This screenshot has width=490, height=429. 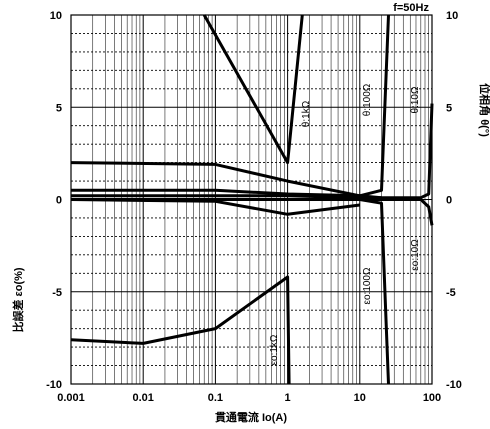 What do you see at coordinates (449, 108) in the screenshot?
I see `y-right-tick-label: 5` at bounding box center [449, 108].